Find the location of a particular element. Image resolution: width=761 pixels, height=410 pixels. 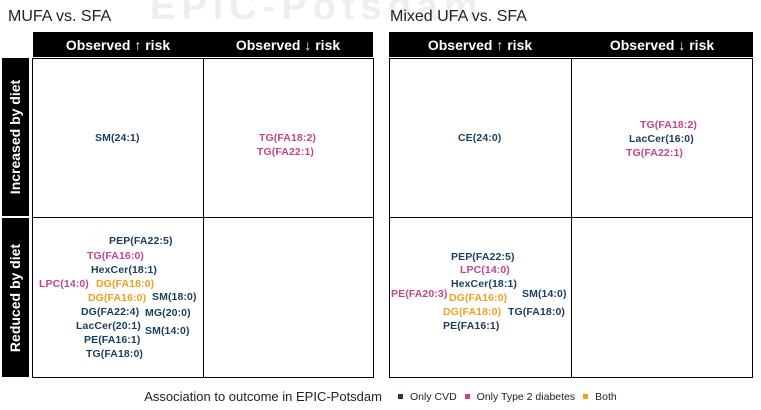

lipid-label: LacCer(16:0) is located at coordinates (661, 139).